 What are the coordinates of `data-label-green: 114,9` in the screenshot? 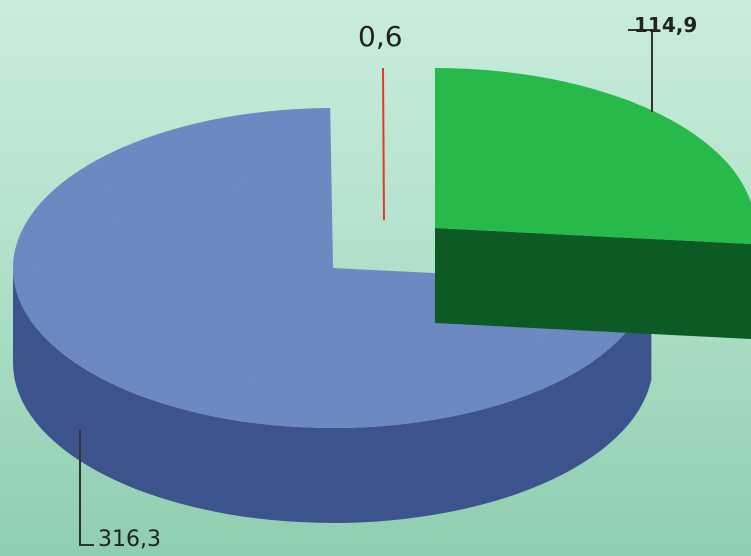 It's located at (665, 25).